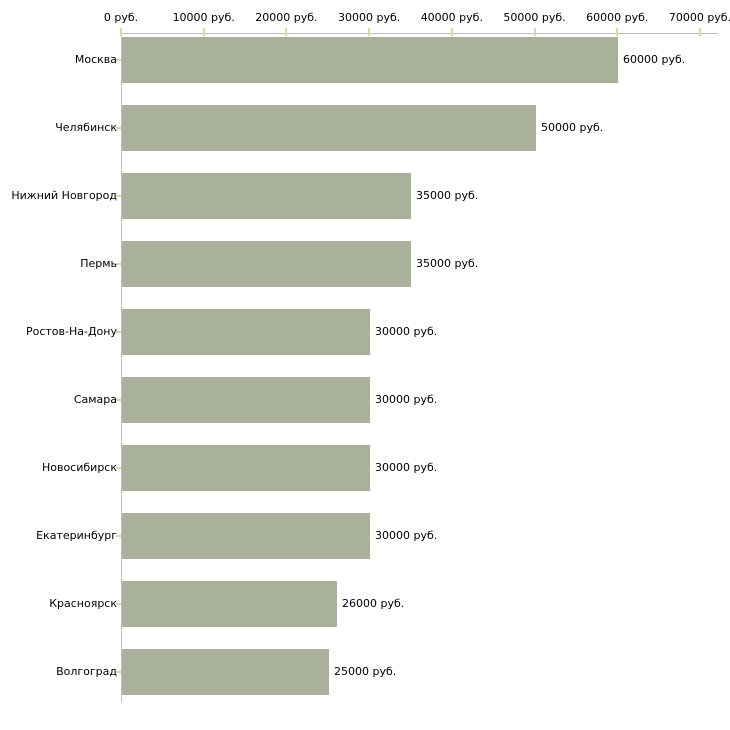 The width and height of the screenshot is (730, 730). Describe the element at coordinates (534, 17) in the screenshot. I see `x-tick-label: 50000 руб.` at that location.